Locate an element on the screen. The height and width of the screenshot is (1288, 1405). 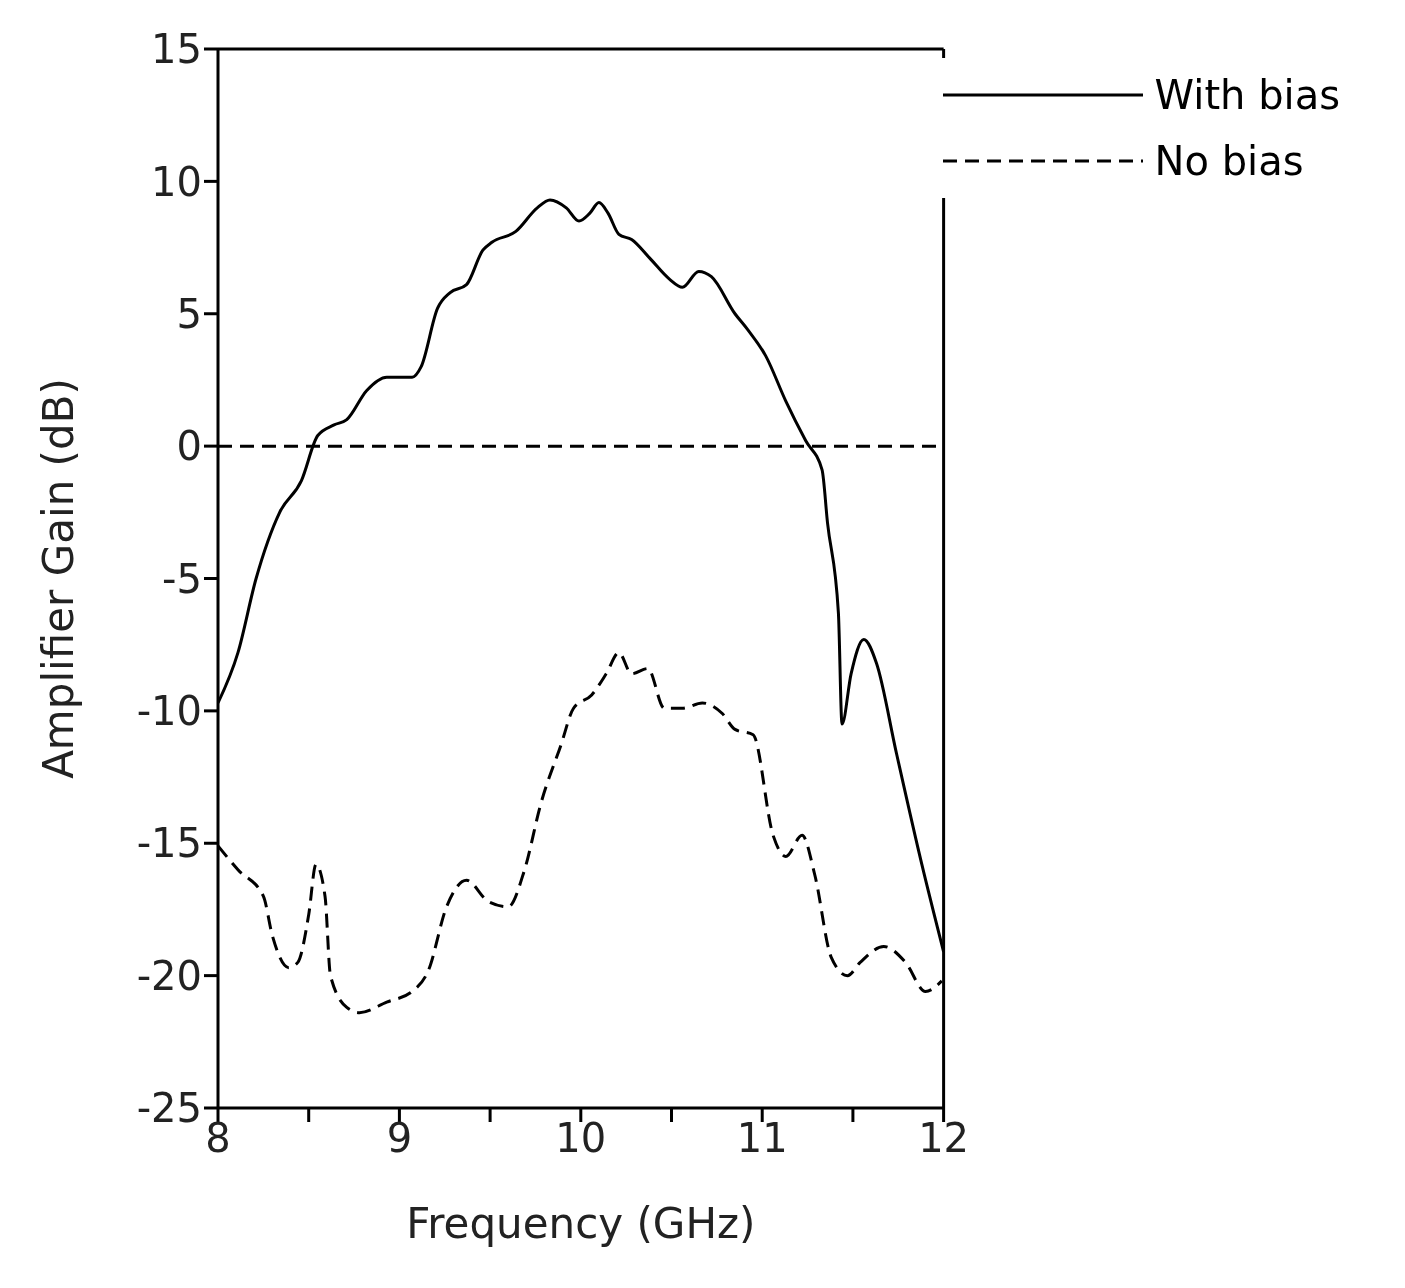
y-axis-title: Amplifier Gain (dB) is located at coordinates (58, 578).